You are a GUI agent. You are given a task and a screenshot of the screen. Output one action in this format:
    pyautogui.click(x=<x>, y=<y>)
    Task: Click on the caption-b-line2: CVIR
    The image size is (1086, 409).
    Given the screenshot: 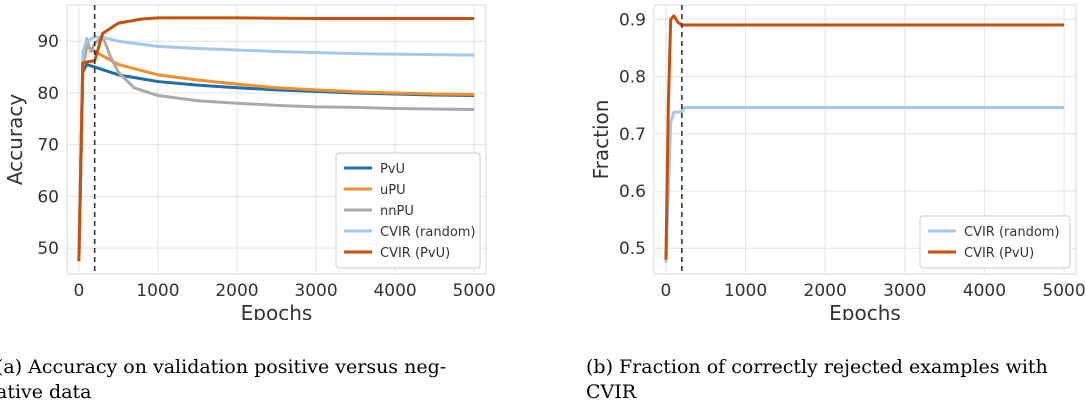 What is the action you would take?
    pyautogui.click(x=611, y=392)
    